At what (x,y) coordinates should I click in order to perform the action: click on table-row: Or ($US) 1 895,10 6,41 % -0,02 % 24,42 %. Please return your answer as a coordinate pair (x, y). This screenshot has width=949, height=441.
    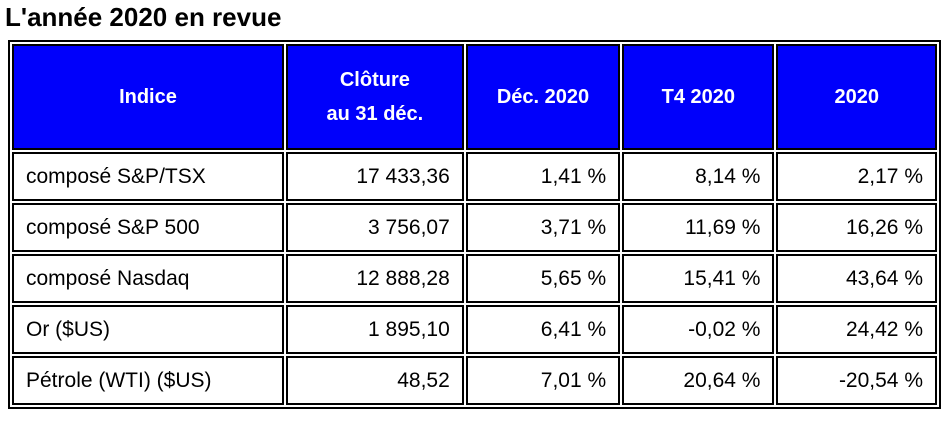
    Looking at the image, I should click on (474, 329).